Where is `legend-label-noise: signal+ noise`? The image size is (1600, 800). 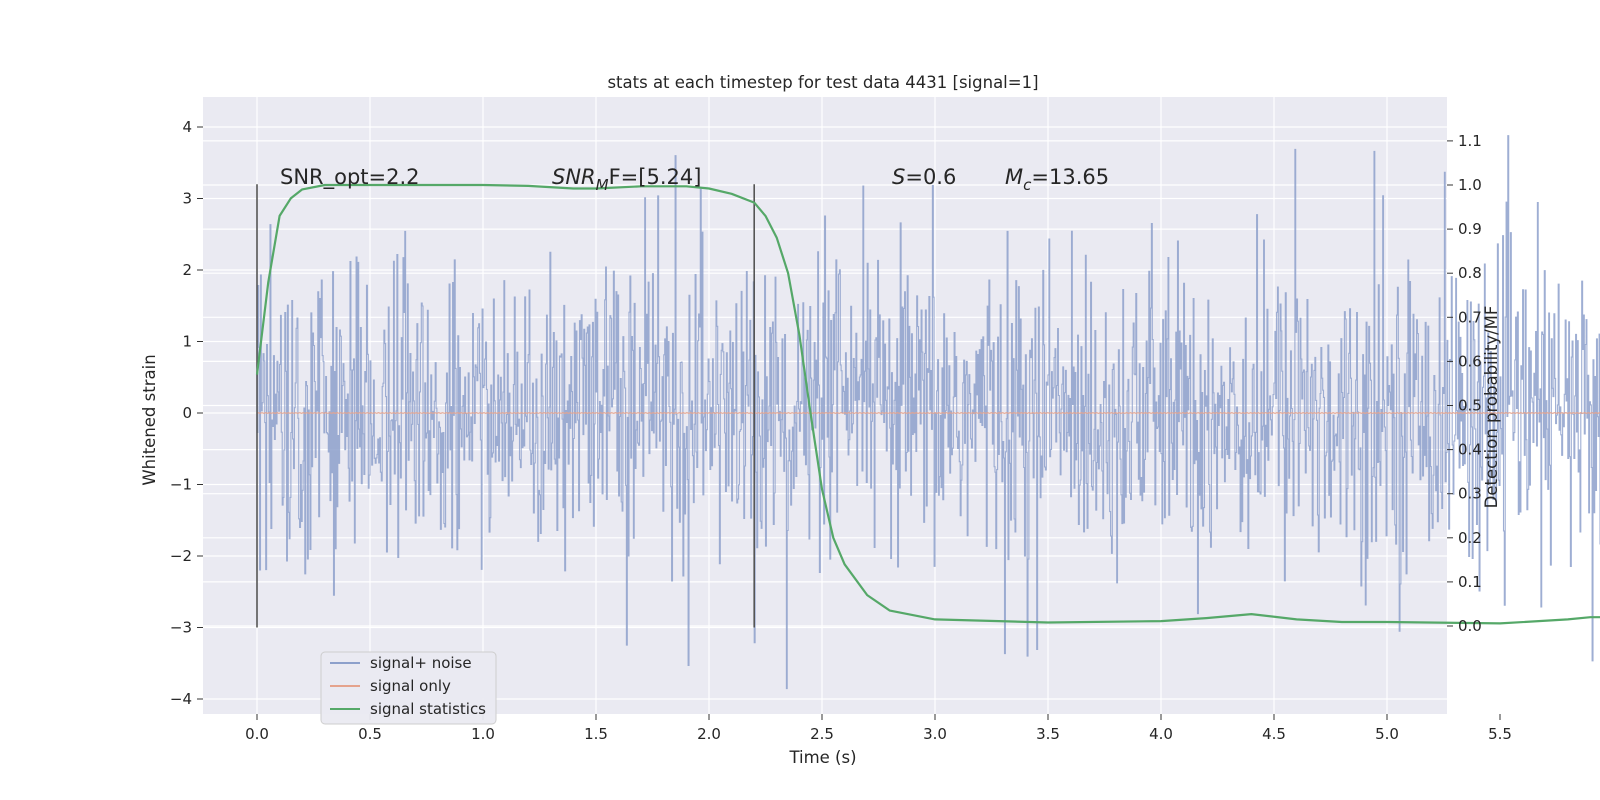
legend-label-noise: signal+ noise is located at coordinates (421, 663).